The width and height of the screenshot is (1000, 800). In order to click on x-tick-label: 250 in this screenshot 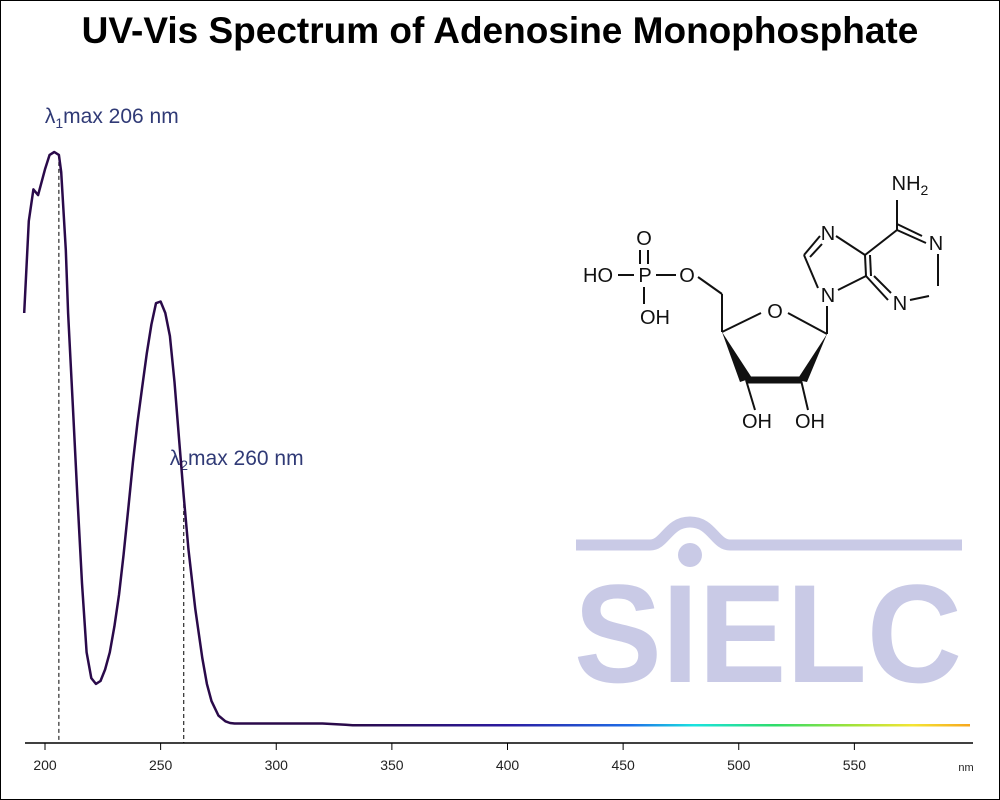, I will do `click(161, 765)`.